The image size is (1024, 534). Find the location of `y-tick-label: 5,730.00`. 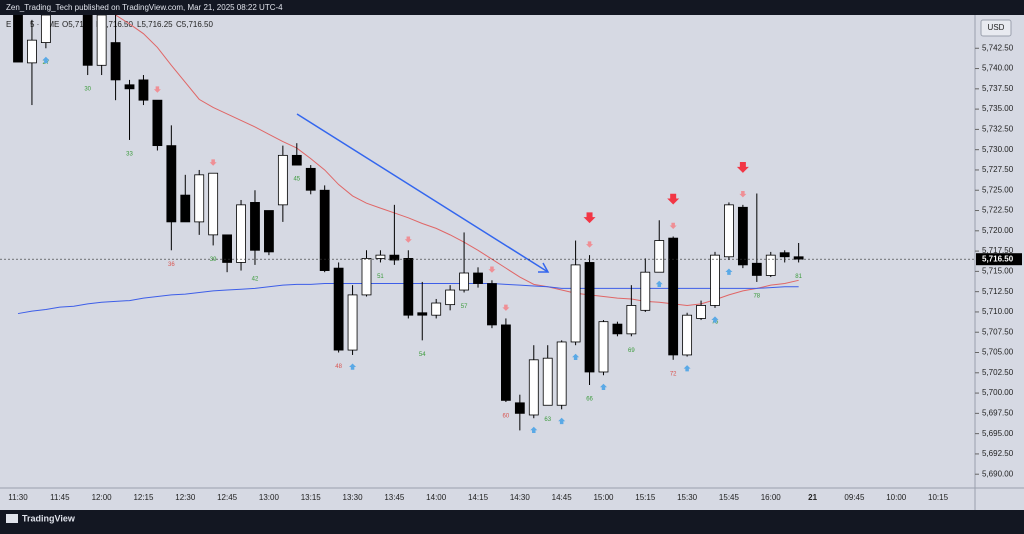

y-tick-label: 5,730.00 is located at coordinates (998, 149).